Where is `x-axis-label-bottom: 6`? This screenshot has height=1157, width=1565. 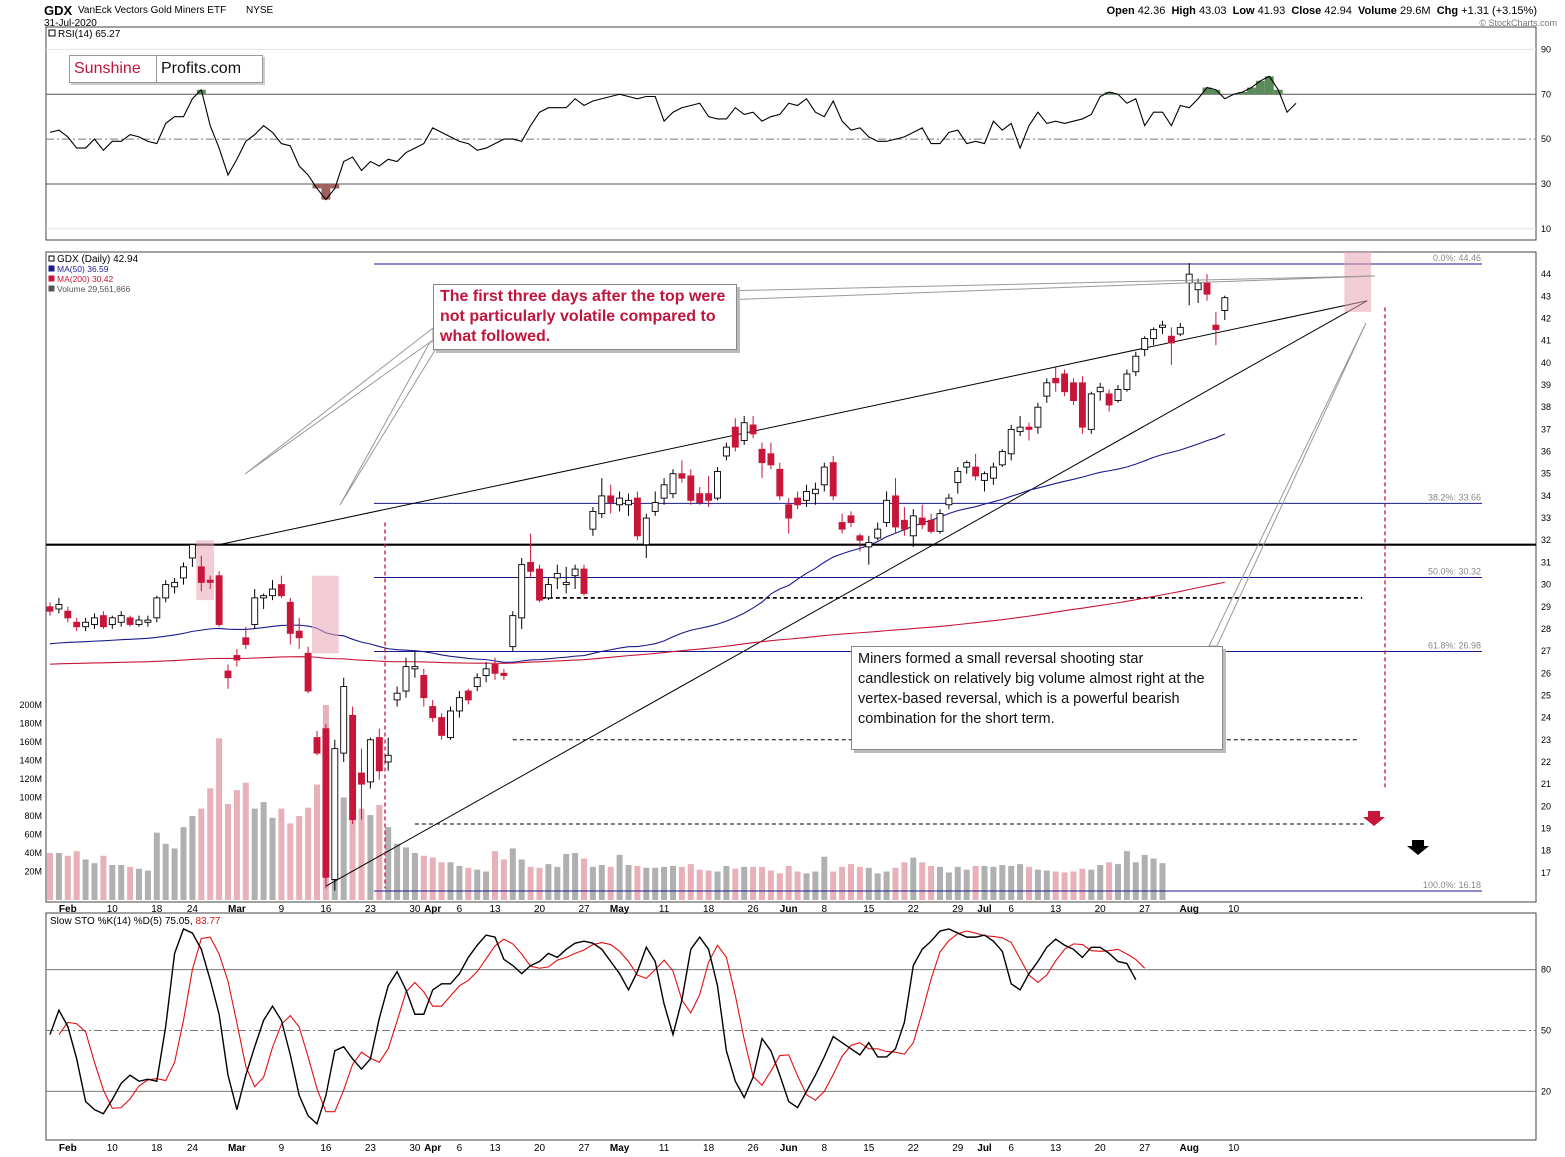 x-axis-label-bottom: 6 is located at coordinates (1011, 1148).